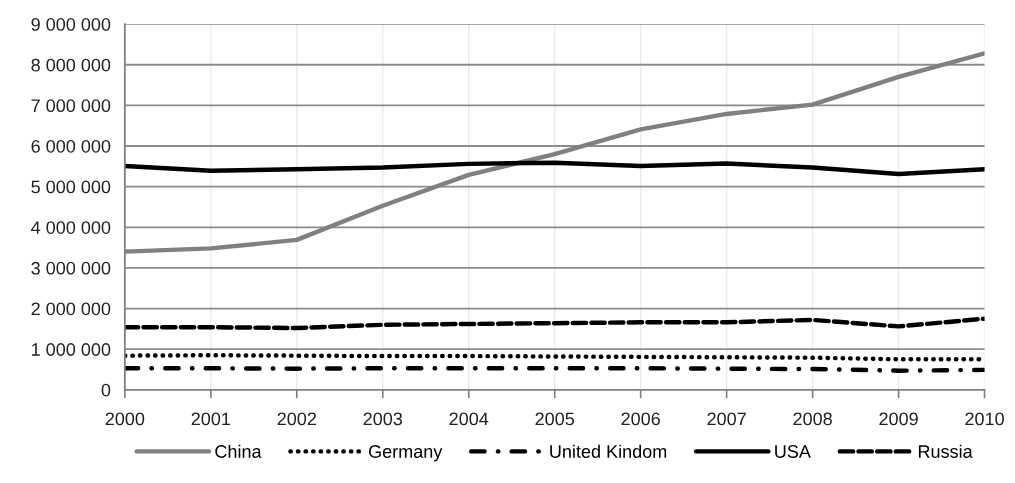 This screenshot has width=1015, height=483. Describe the element at coordinates (238, 451) in the screenshot. I see `legend-label: China` at that location.